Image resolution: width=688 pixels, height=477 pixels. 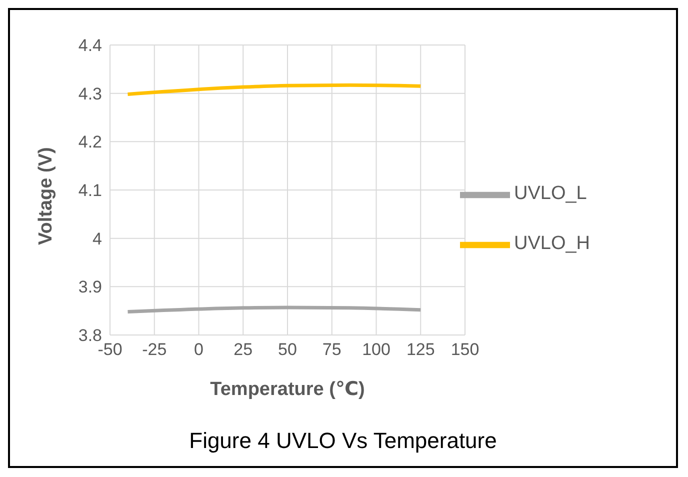 I want to click on x-tick-label: 0, so click(x=199, y=350).